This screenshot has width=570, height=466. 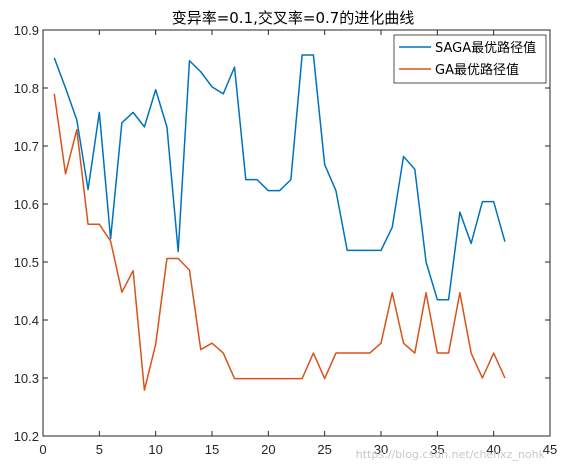 What do you see at coordinates (268, 449) in the screenshot?
I see `x-tick-label: 20` at bounding box center [268, 449].